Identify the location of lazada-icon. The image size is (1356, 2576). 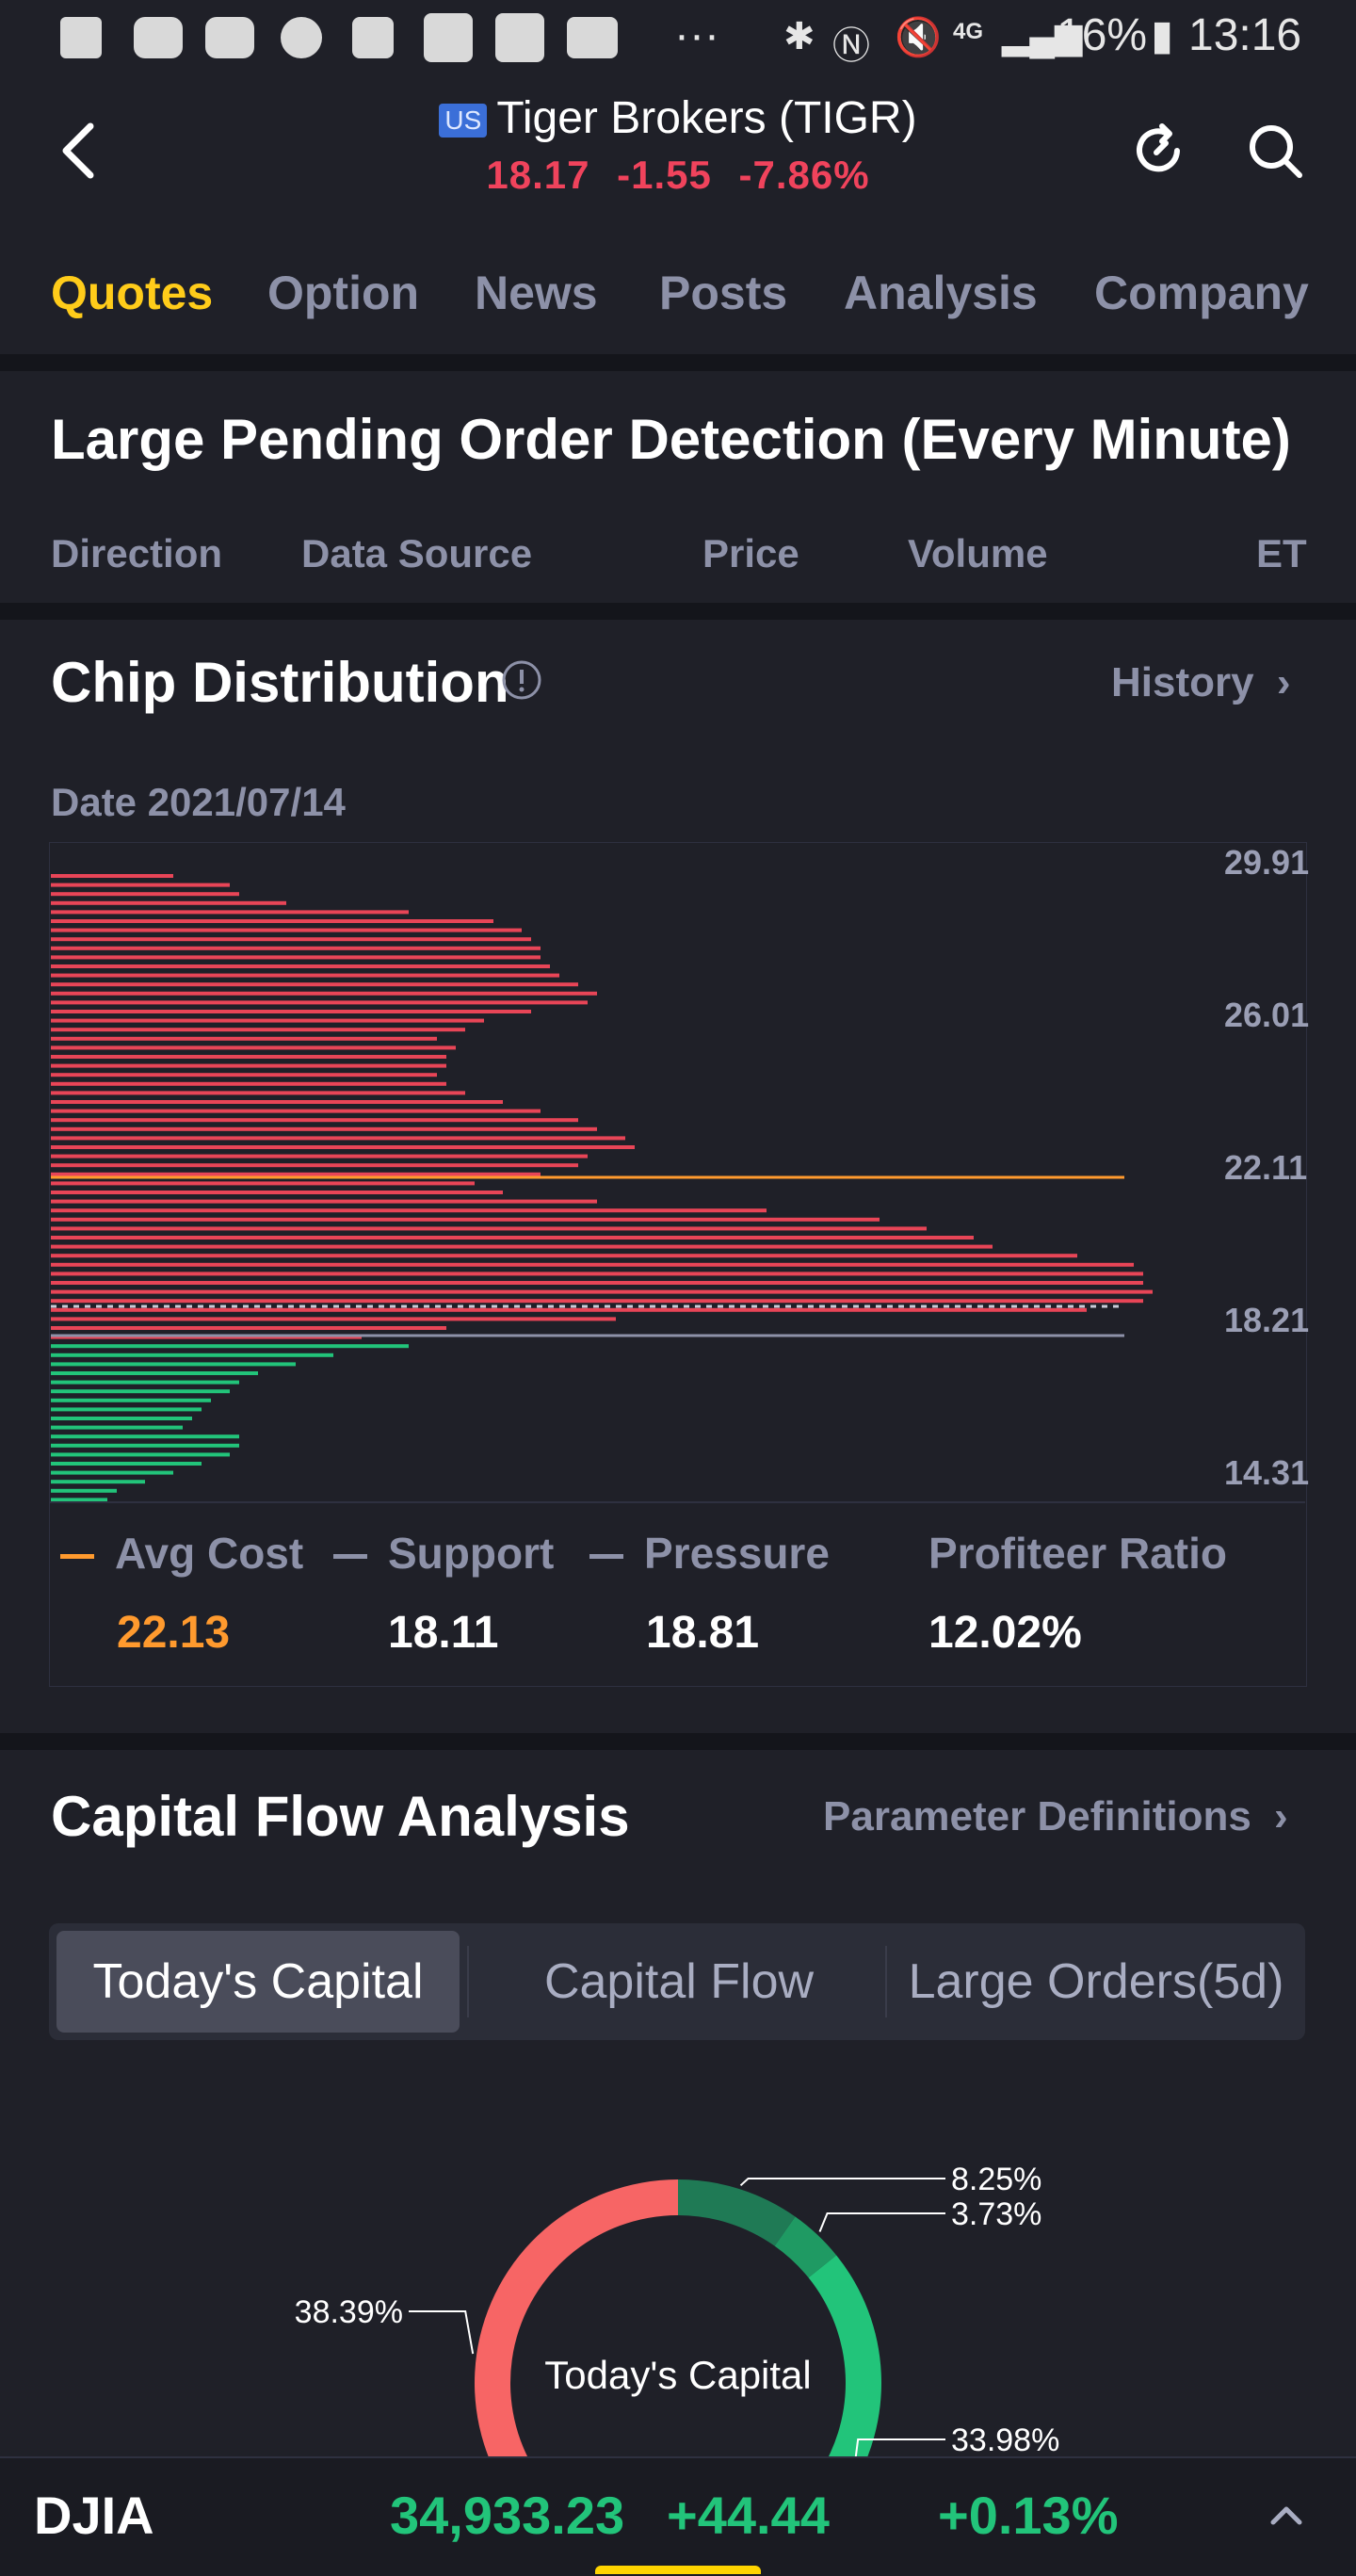
(592, 37).